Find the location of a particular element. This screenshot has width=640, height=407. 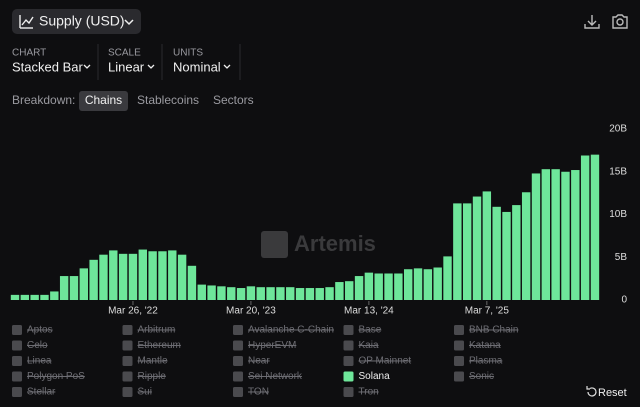

breakdown-tab: Stablecoins is located at coordinates (168, 100).